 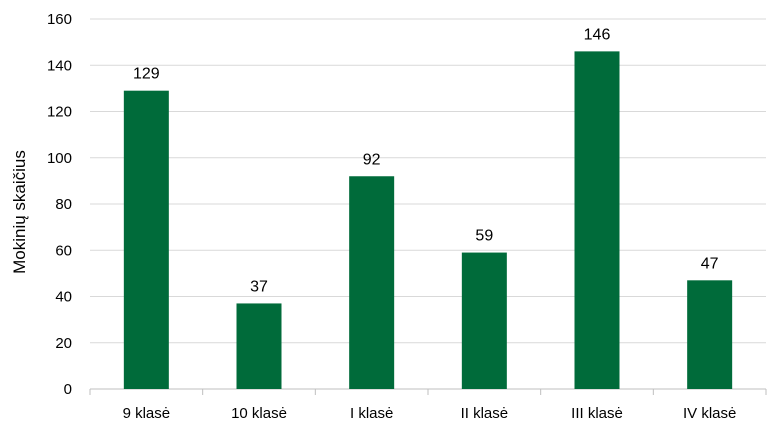 What do you see at coordinates (709, 413) in the screenshot?
I see `x-tick-label: IV klasė` at bounding box center [709, 413].